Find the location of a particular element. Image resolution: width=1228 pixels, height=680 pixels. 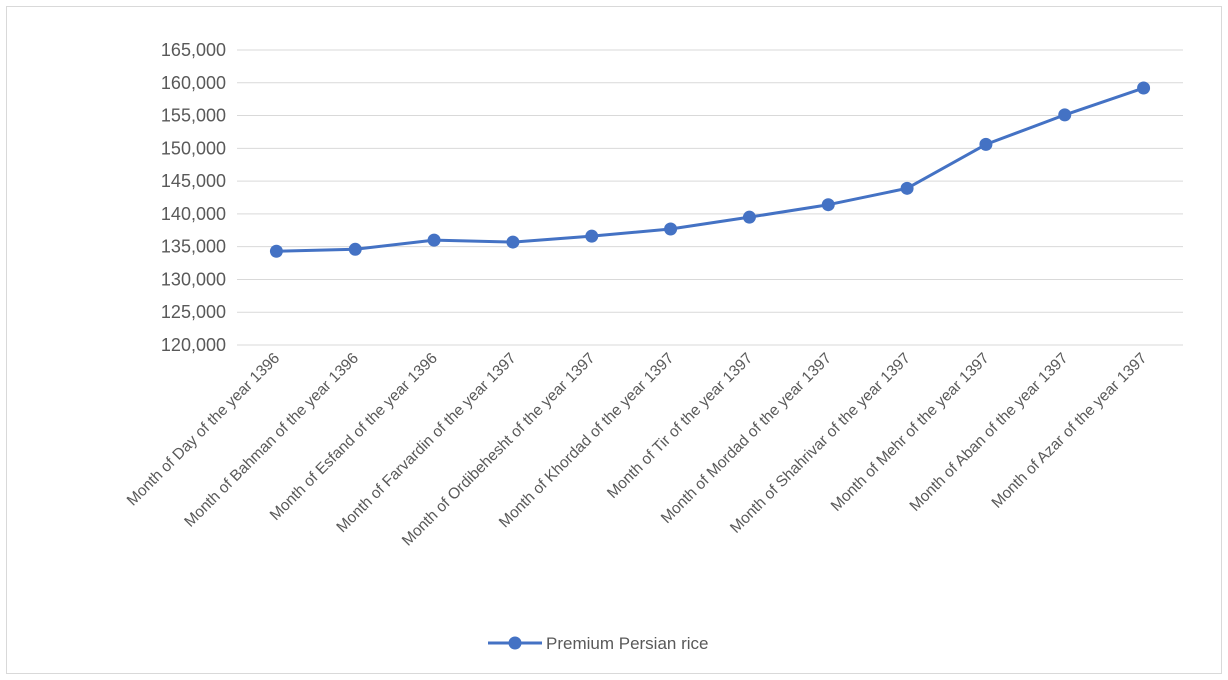

legend-label: Premium Persian rice is located at coordinates (627, 643).